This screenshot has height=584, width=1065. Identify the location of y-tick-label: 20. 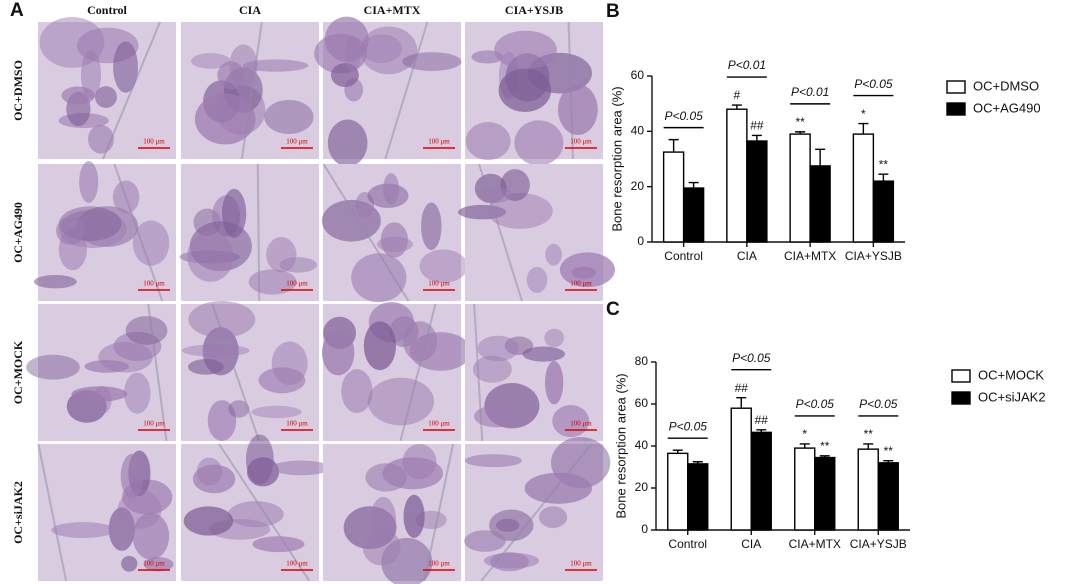
(642, 487).